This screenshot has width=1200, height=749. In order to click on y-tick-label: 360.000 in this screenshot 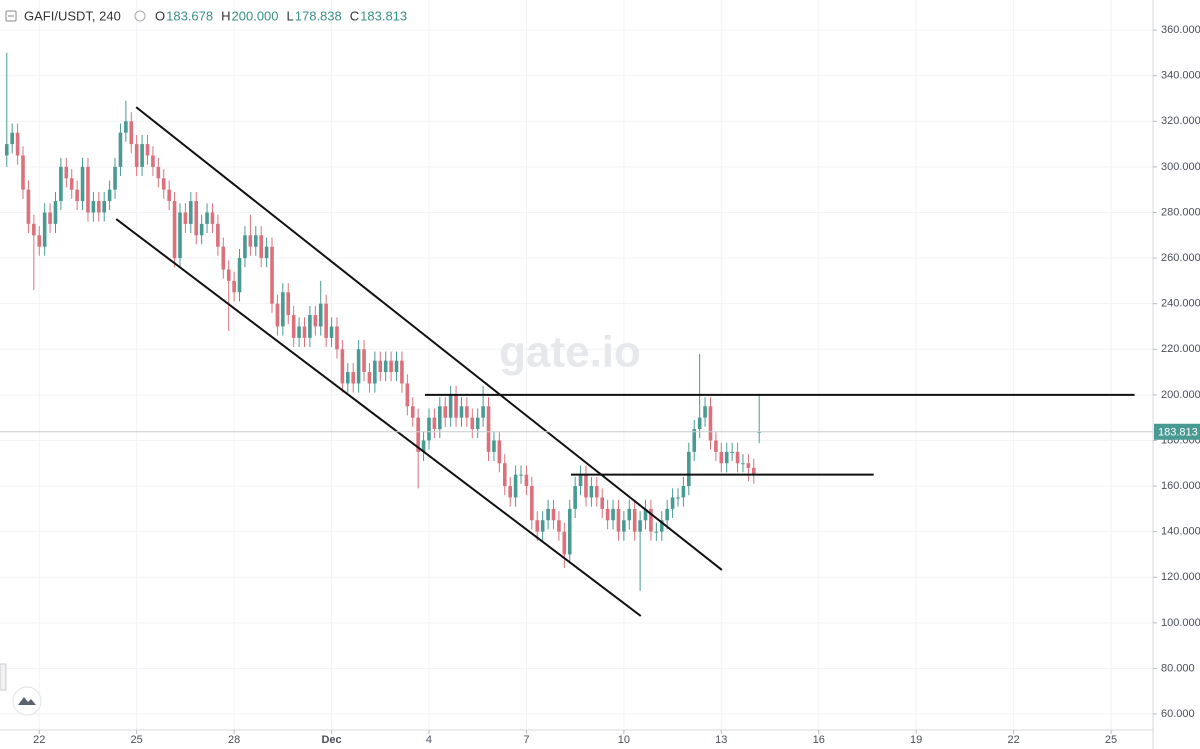, I will do `click(1180, 30)`.